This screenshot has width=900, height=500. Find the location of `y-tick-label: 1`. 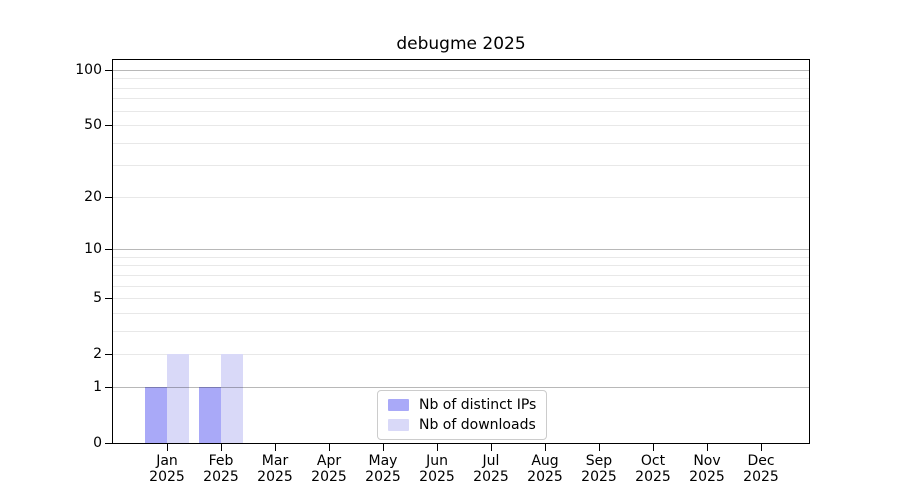

y-tick-label: 1 is located at coordinates (97, 387).